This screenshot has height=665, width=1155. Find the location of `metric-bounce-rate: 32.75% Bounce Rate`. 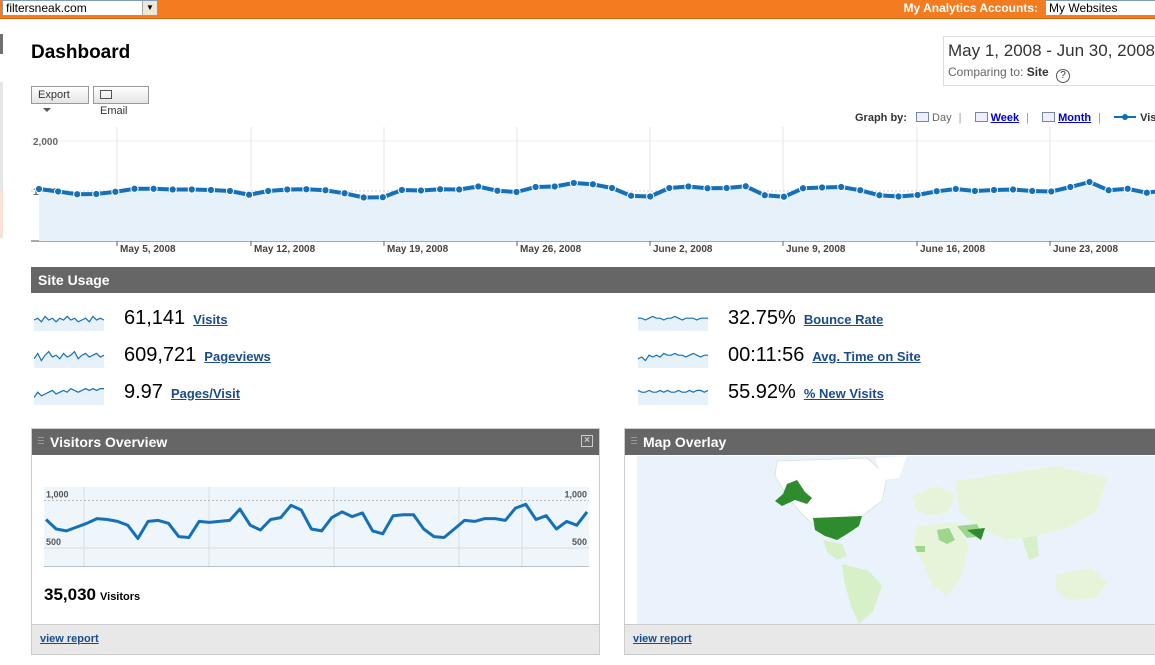

metric-bounce-rate: 32.75% Bounce Rate is located at coordinates (848, 320).